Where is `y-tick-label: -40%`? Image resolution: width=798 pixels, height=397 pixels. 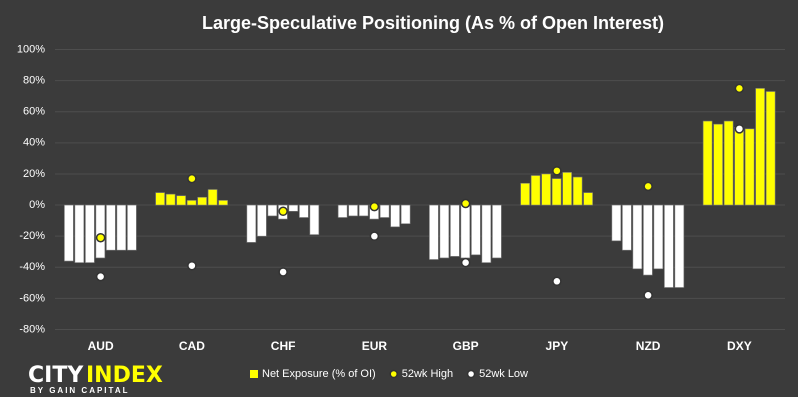
y-tick-label: -40% is located at coordinates (32, 267).